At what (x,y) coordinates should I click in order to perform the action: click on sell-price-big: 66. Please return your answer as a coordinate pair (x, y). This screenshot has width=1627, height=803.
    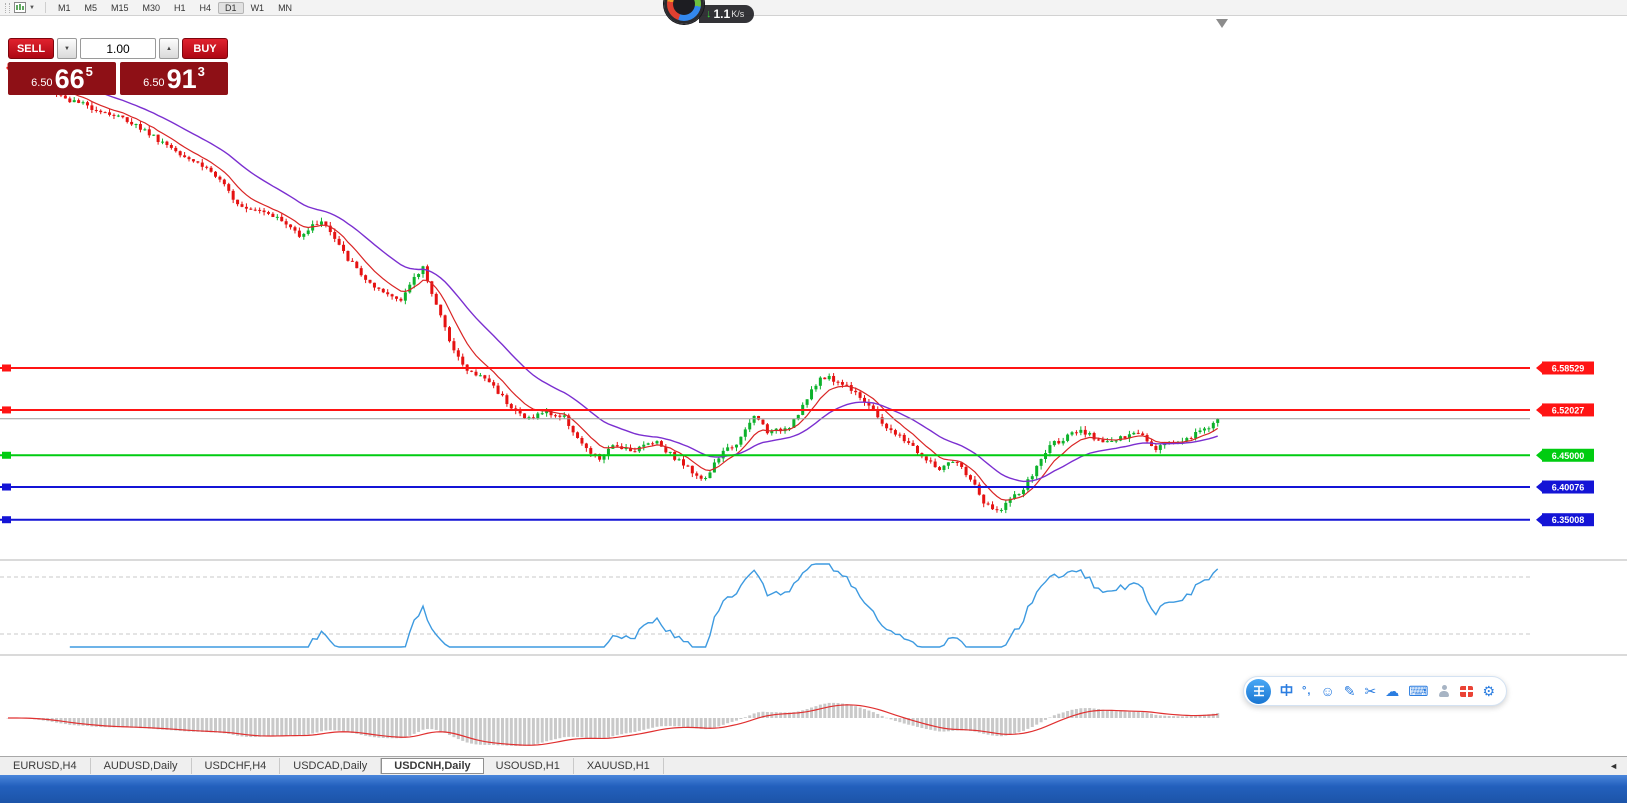
    Looking at the image, I should click on (69, 79).